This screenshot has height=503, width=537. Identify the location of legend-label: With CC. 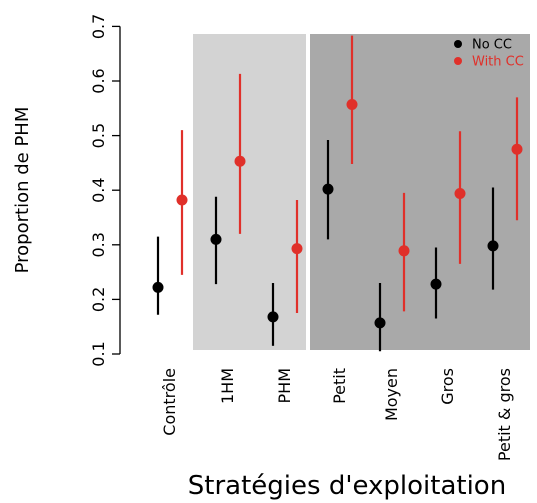
(498, 62).